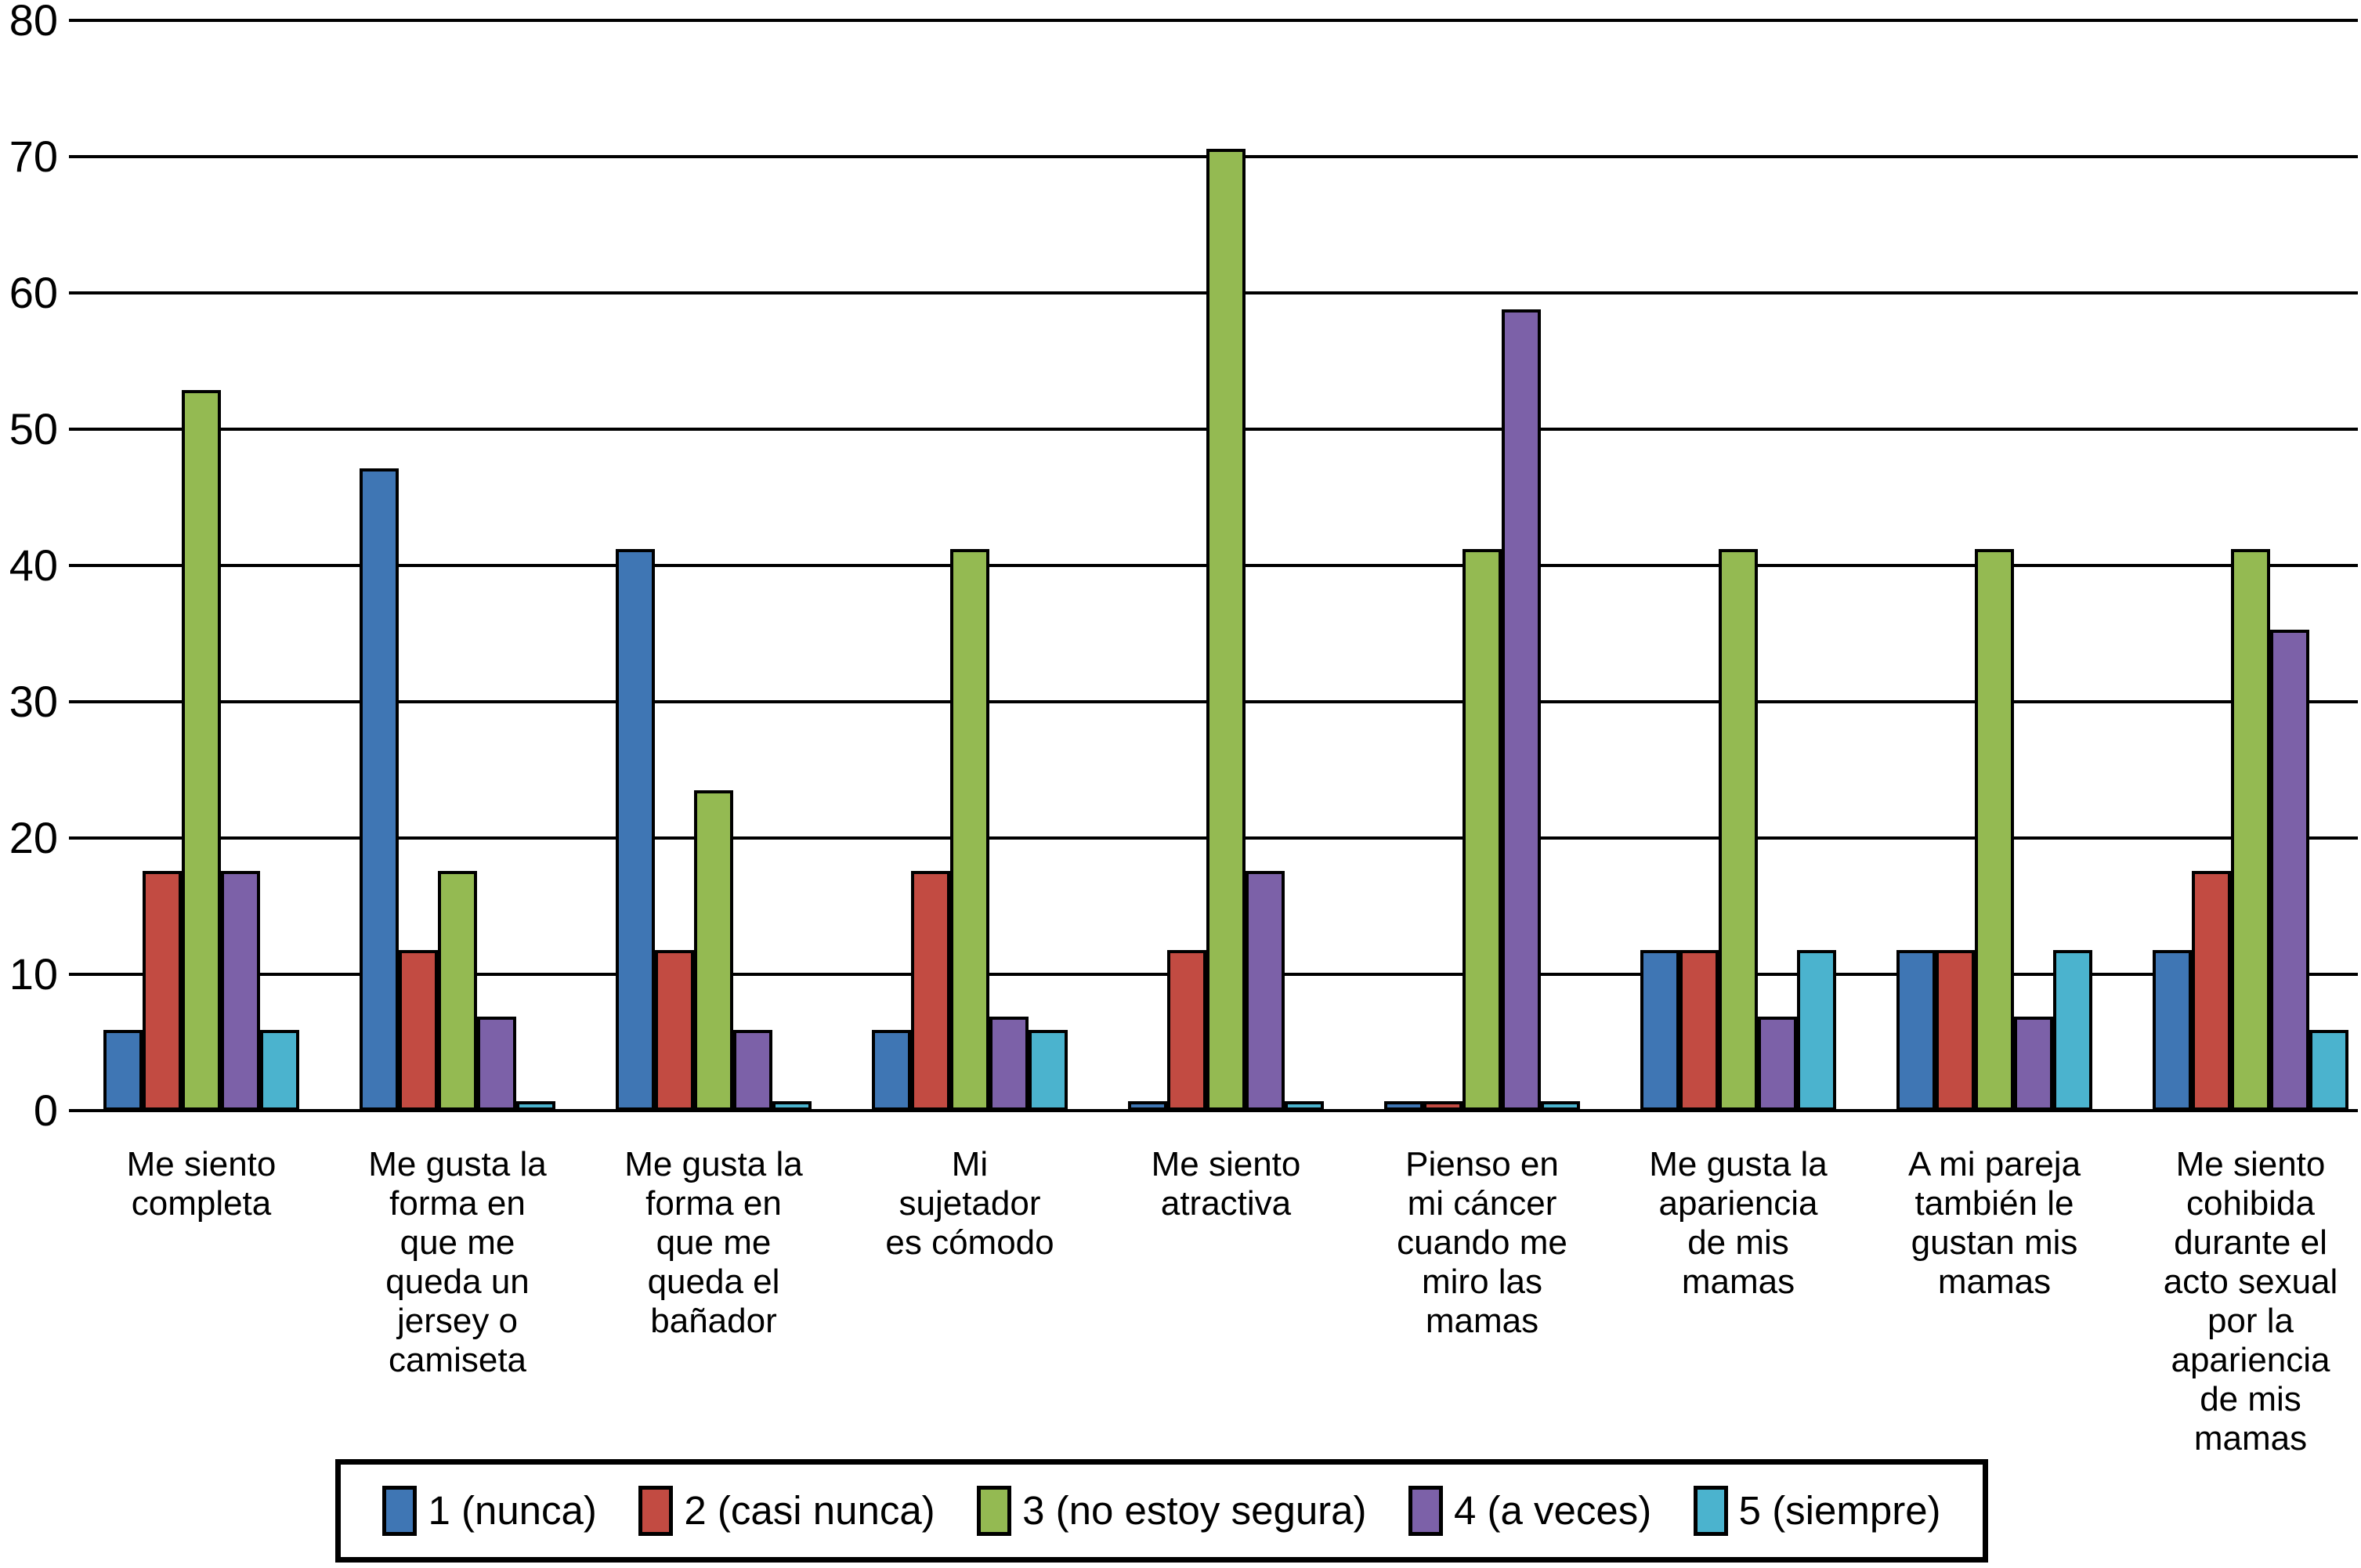 This screenshot has height=1568, width=2361. Describe the element at coordinates (535, 1105) in the screenshot. I see `bar-5-cat2` at that location.